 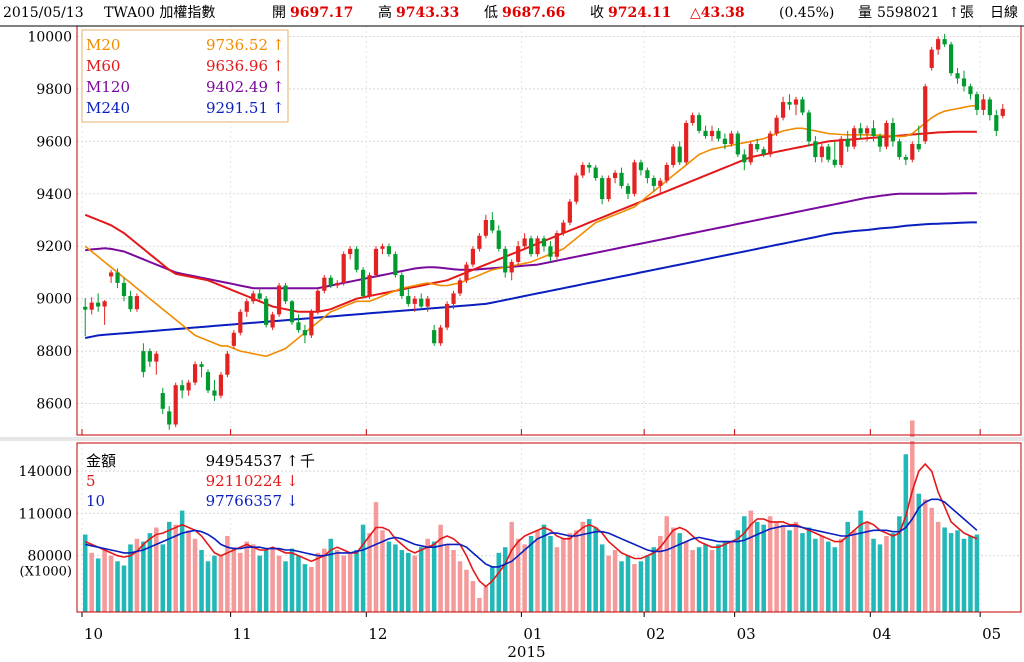 I want to click on symbol-name: TWA00 加權指數, so click(x=160, y=13).